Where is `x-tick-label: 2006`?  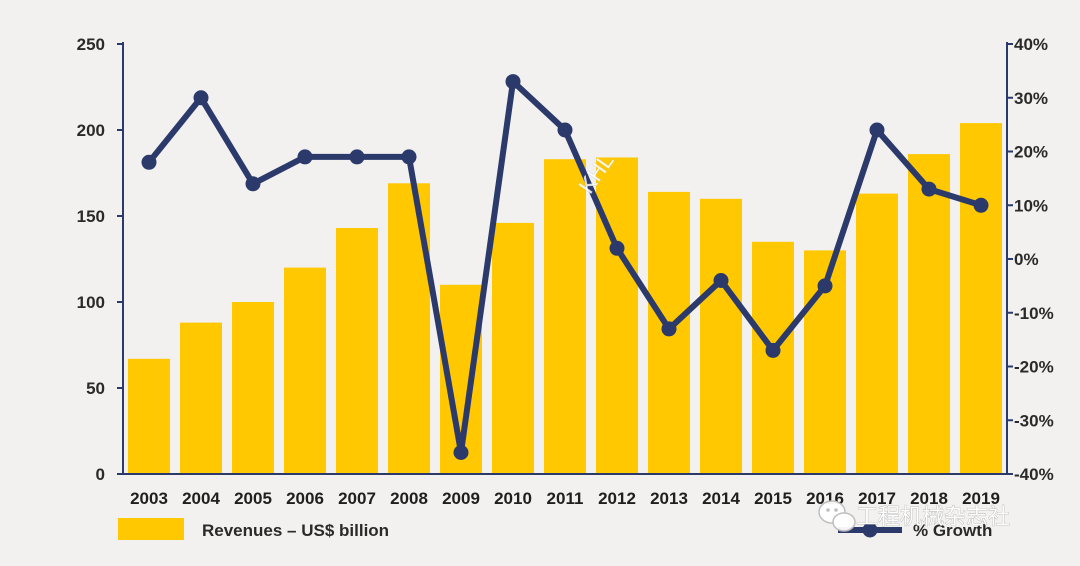 x-tick-label: 2006 is located at coordinates (305, 498).